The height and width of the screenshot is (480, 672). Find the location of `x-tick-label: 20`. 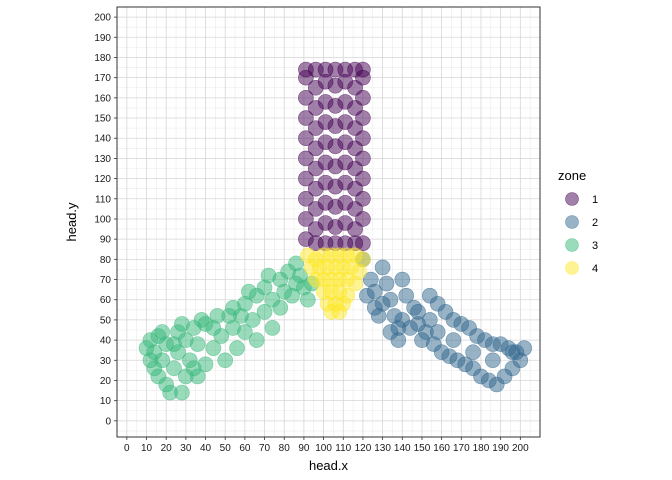

x-tick-label: 20 is located at coordinates (167, 448).